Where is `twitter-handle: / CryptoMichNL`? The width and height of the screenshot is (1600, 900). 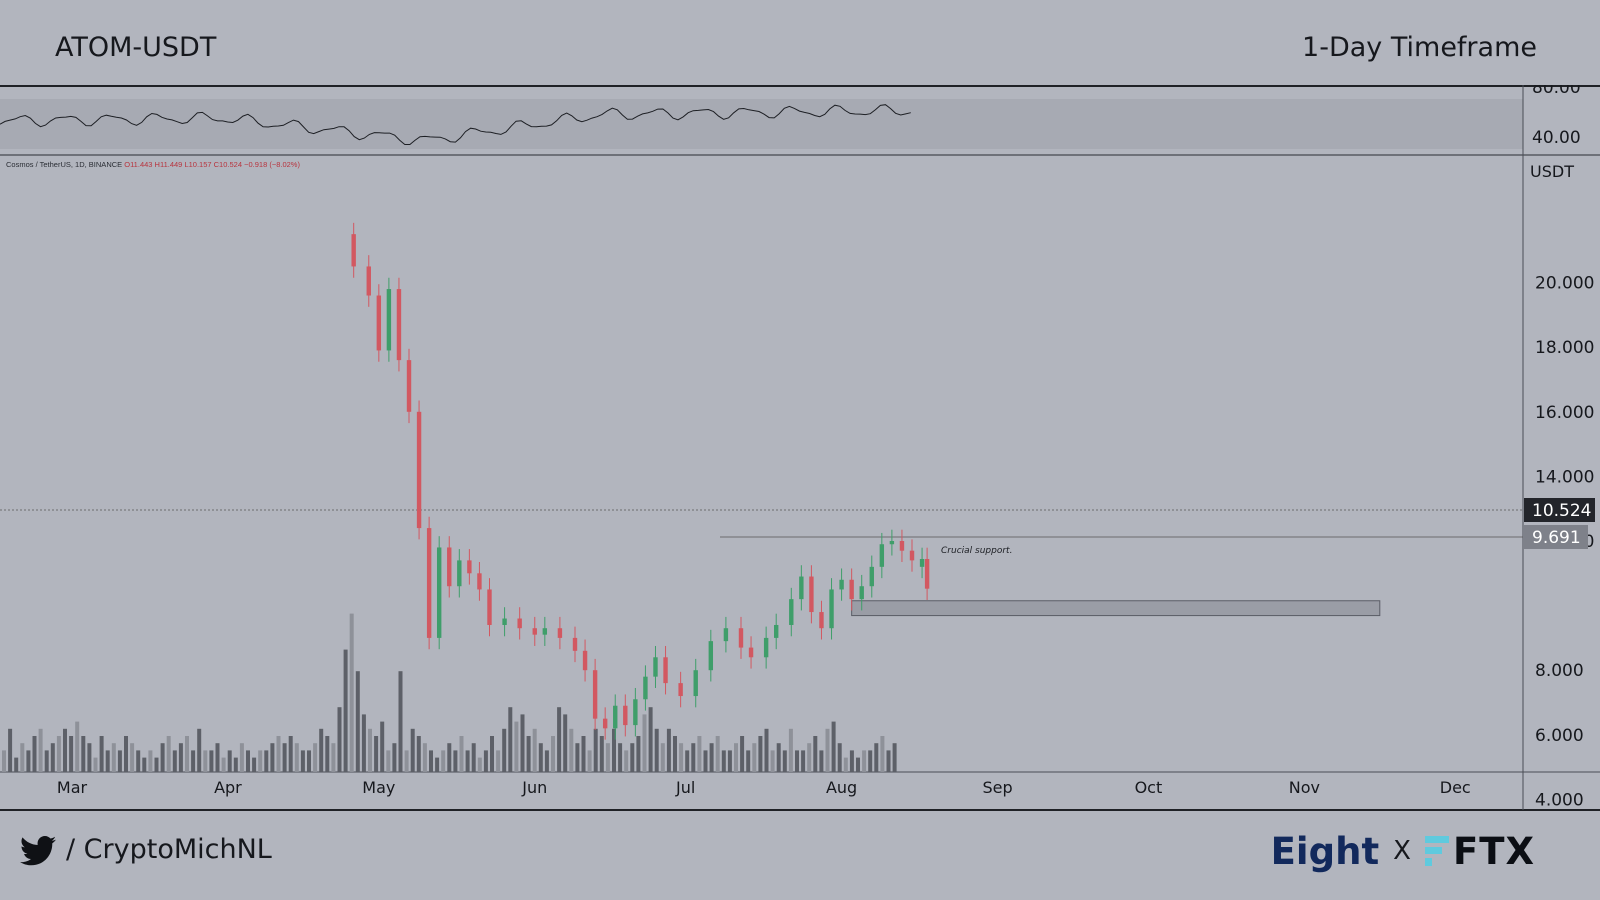
twitter-handle: / CryptoMichNL is located at coordinates (169, 849).